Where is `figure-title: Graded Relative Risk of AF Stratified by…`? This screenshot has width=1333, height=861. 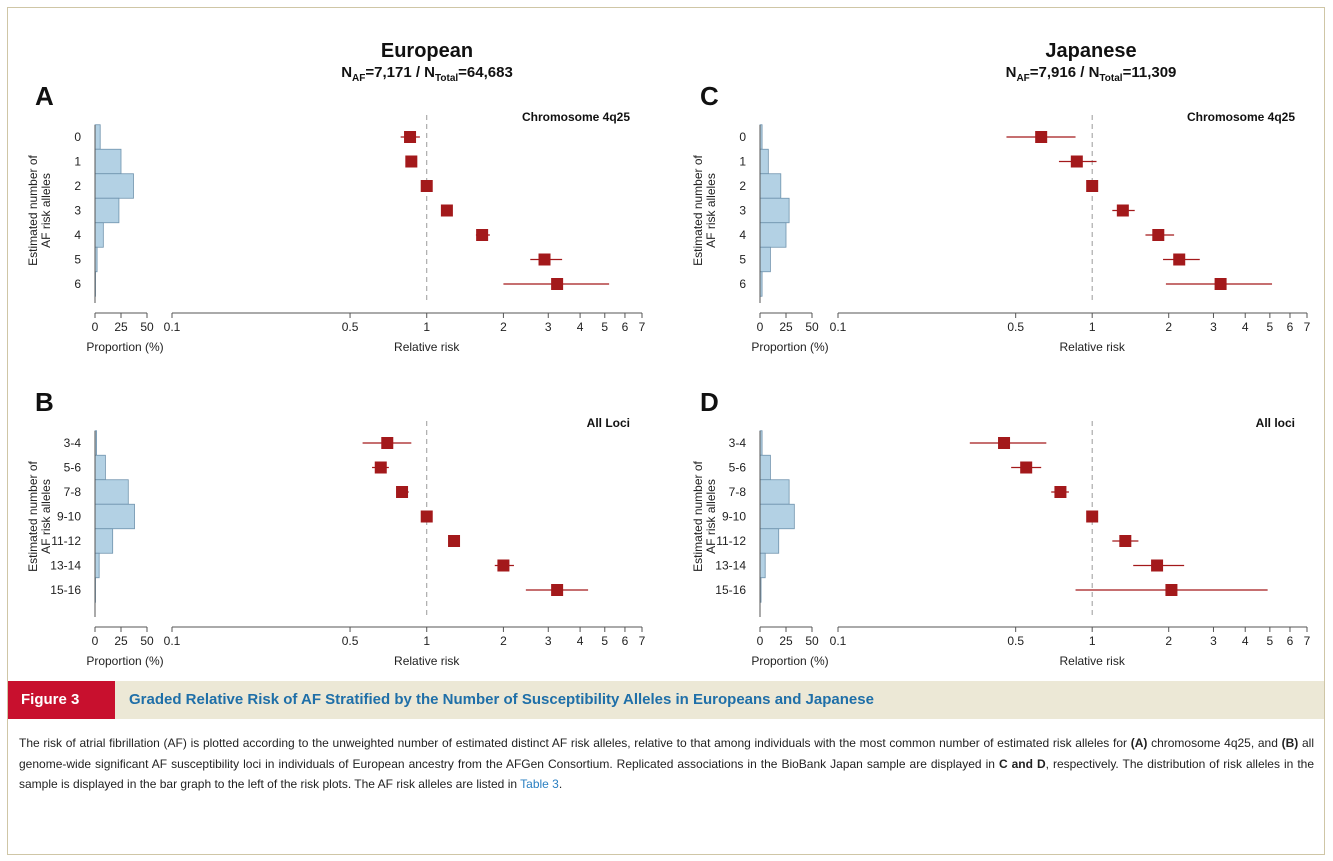 figure-title: Graded Relative Risk of AF Stratified by… is located at coordinates (501, 699).